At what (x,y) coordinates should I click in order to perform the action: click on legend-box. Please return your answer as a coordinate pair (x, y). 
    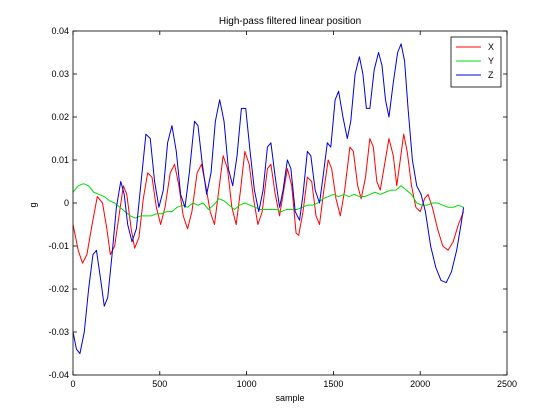
    Looking at the image, I should click on (476, 62).